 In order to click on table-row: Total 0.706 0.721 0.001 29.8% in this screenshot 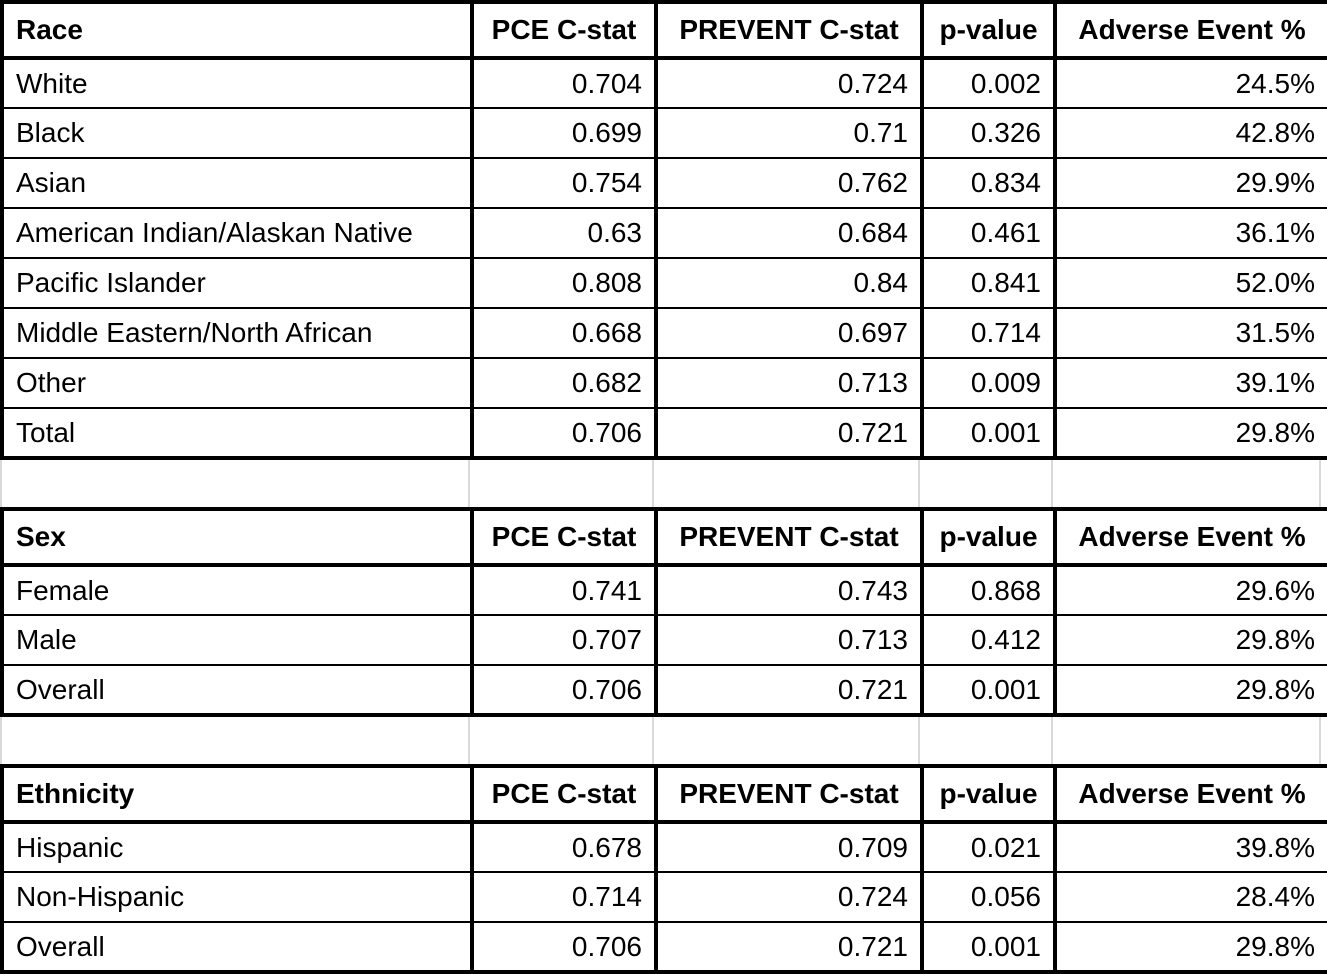, I will do `click(663, 434)`.